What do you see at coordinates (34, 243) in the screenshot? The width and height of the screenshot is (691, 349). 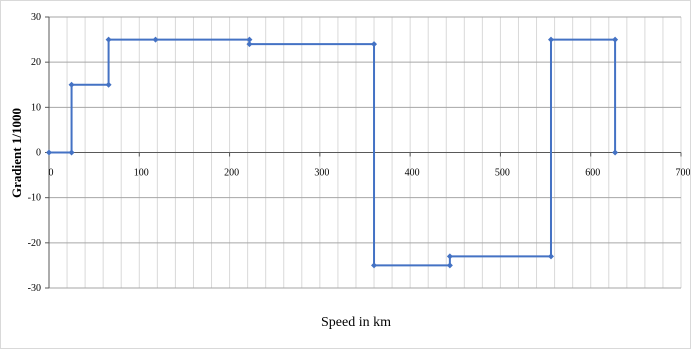 I see `y-tick-label: -20` at bounding box center [34, 243].